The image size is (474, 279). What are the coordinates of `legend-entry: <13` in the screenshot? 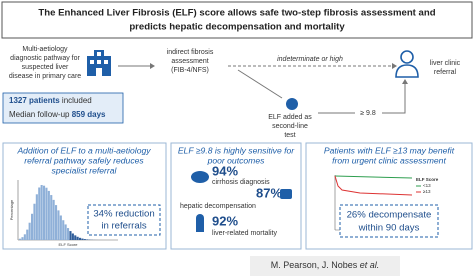 It's located at (427, 185).